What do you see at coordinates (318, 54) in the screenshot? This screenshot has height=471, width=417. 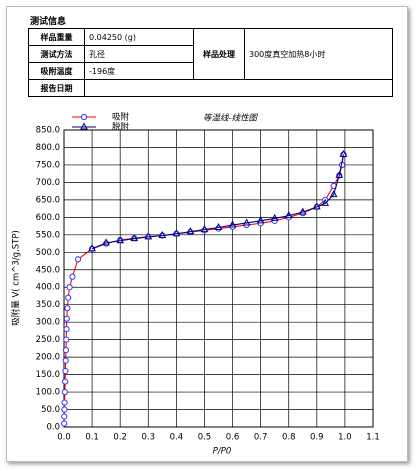 I see `cell: 300度真空加热8小时` at bounding box center [318, 54].